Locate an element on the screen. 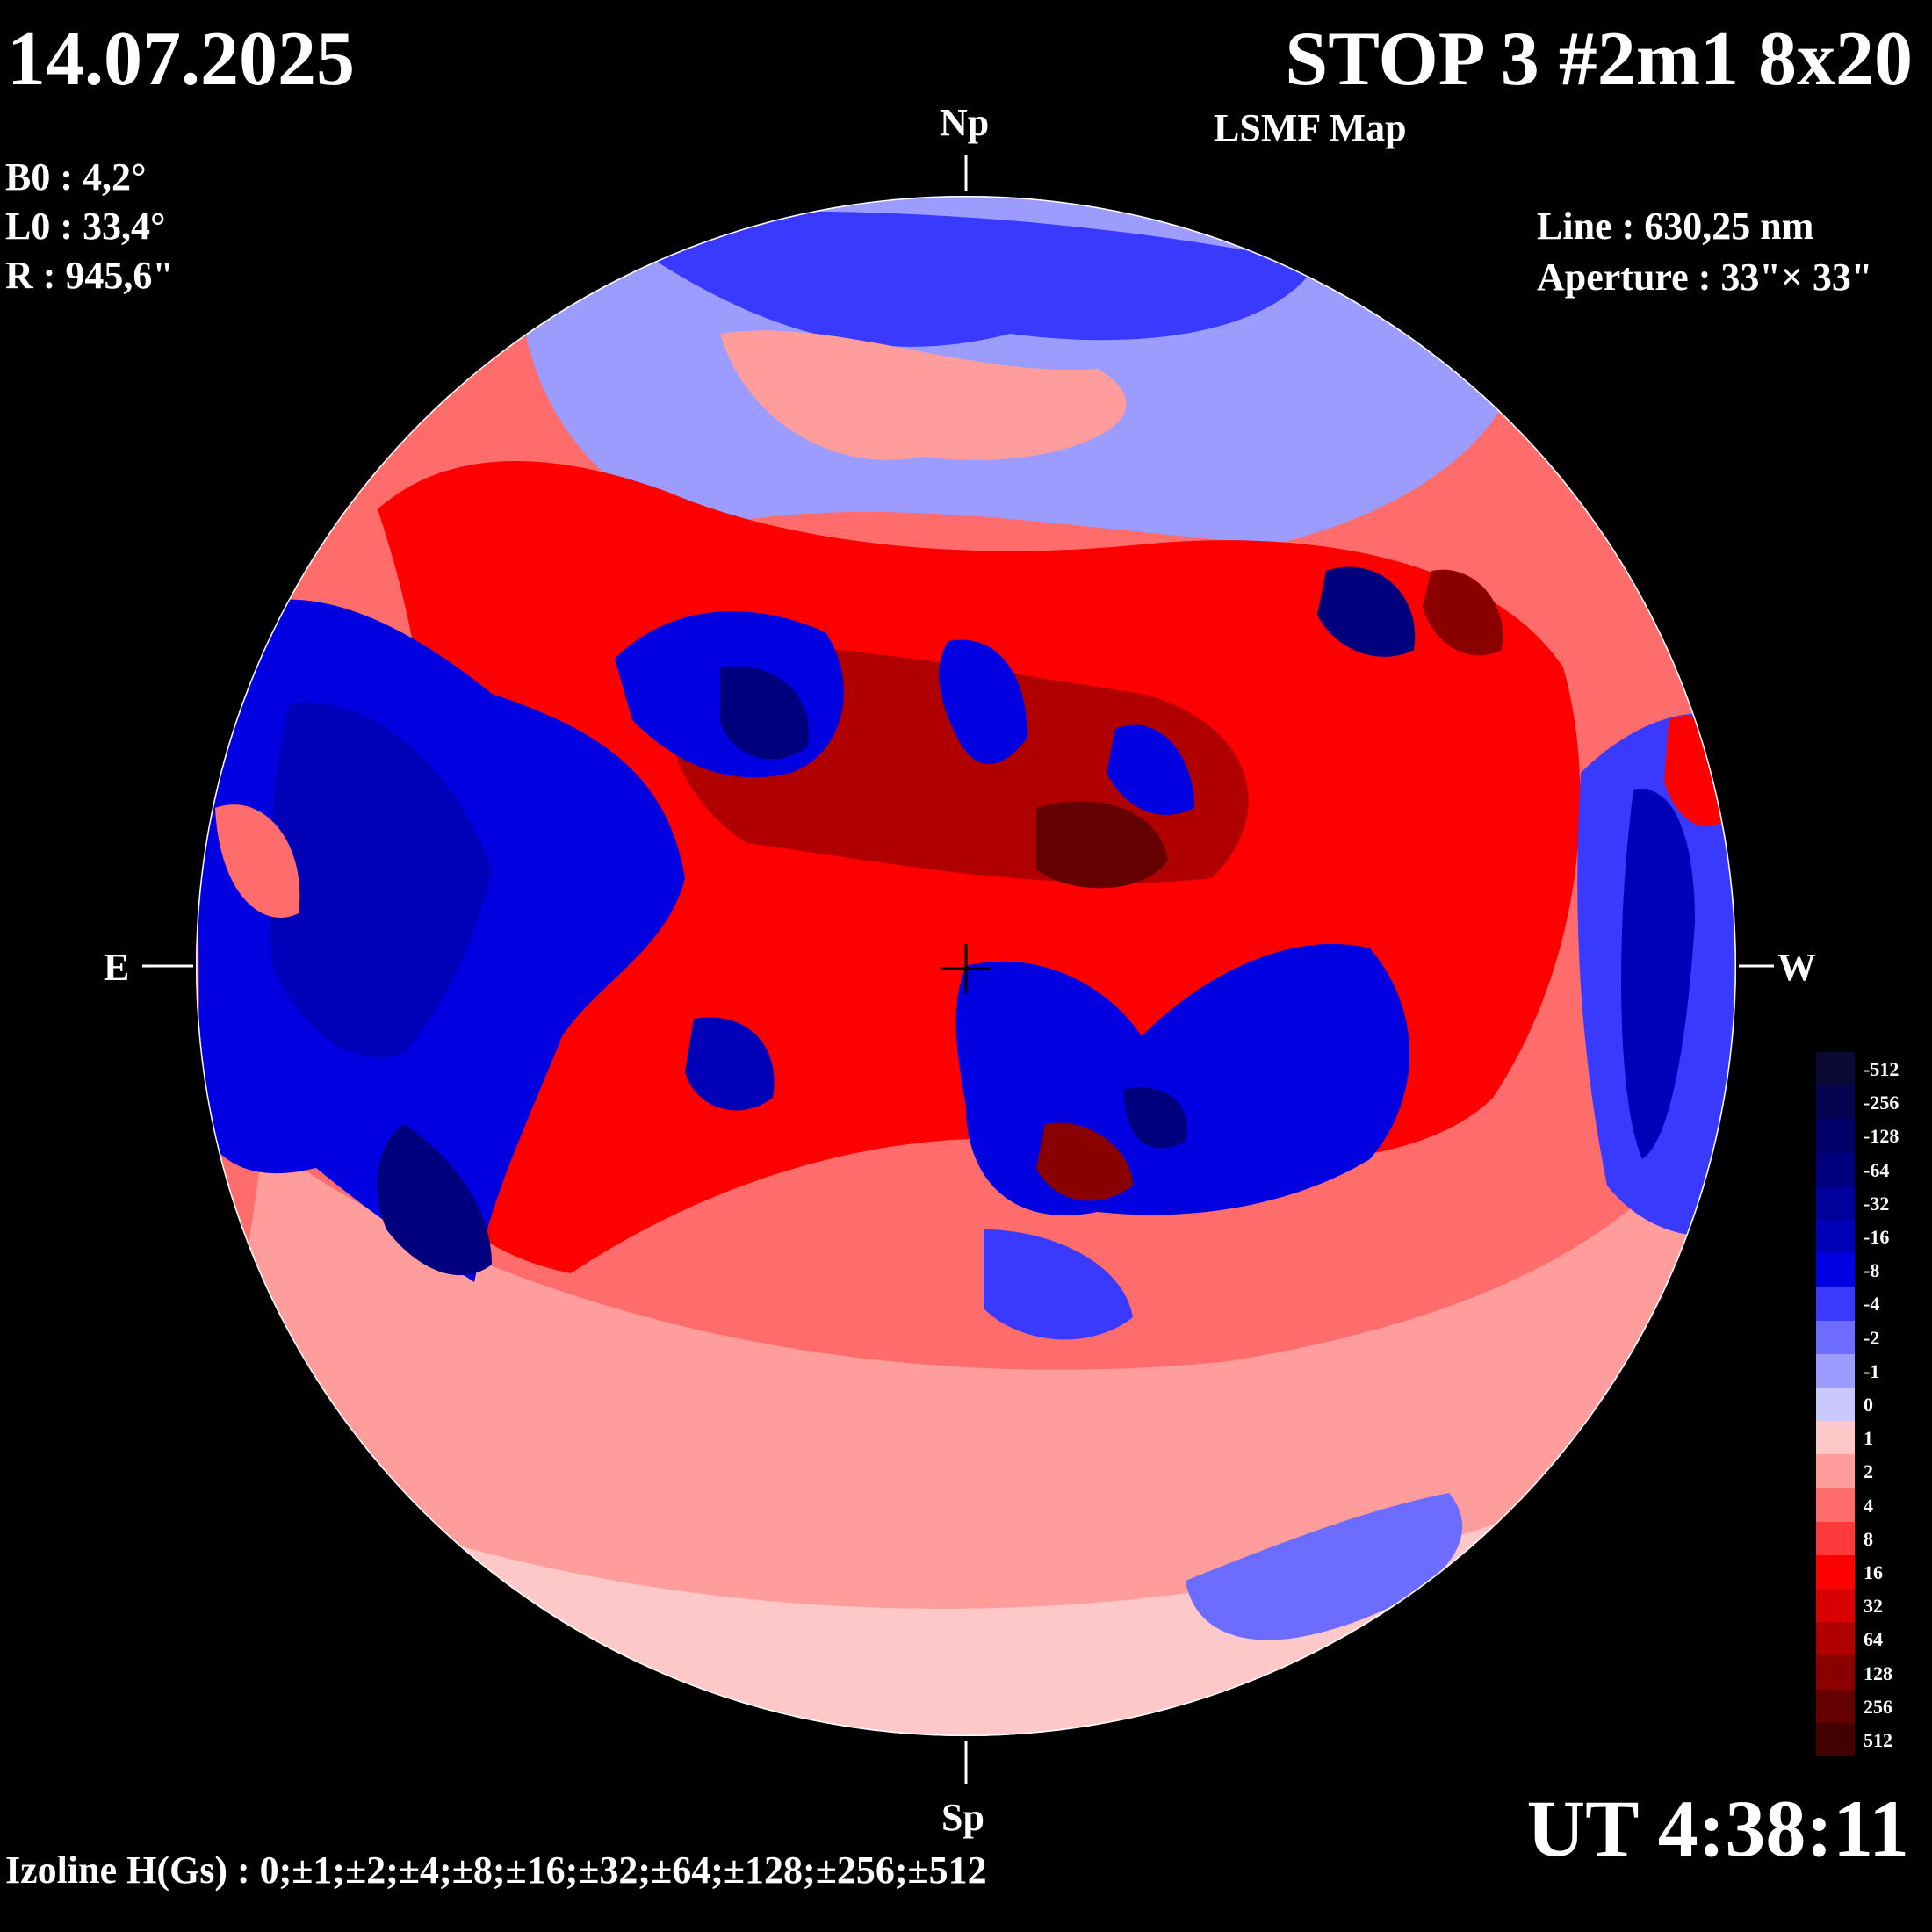 The width and height of the screenshot is (1932, 1932). colorbar-label: 32 is located at coordinates (1874, 1607).